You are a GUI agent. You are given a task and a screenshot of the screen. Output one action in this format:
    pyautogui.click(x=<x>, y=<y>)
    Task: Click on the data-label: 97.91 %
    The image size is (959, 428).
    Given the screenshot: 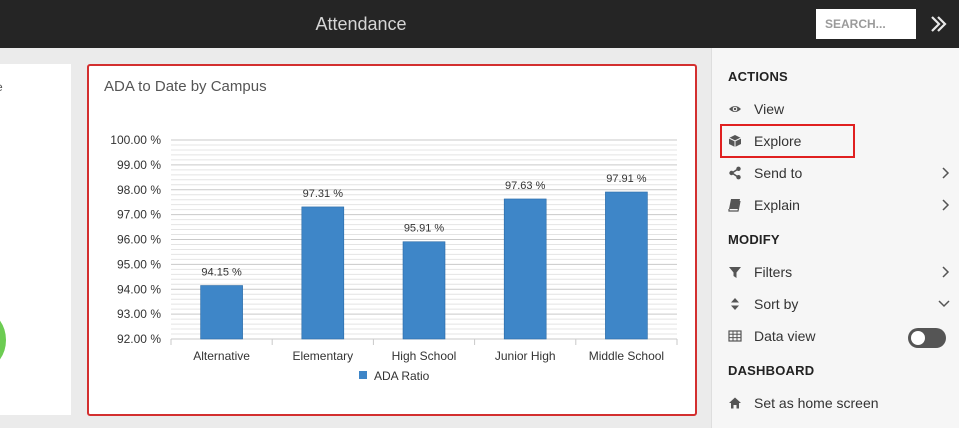 What is the action you would take?
    pyautogui.click(x=626, y=179)
    